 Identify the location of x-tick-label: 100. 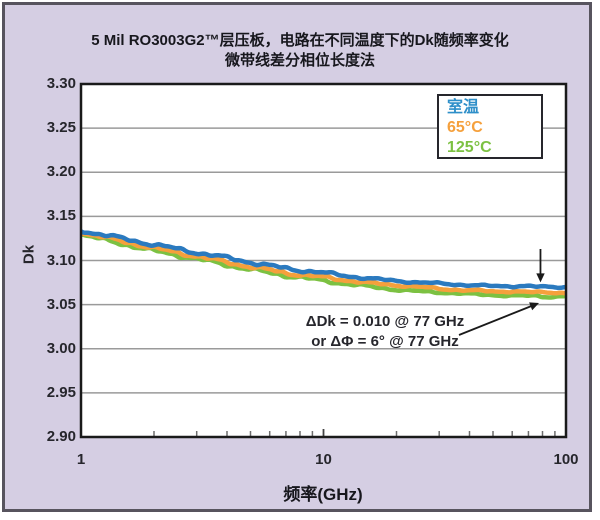
(566, 459).